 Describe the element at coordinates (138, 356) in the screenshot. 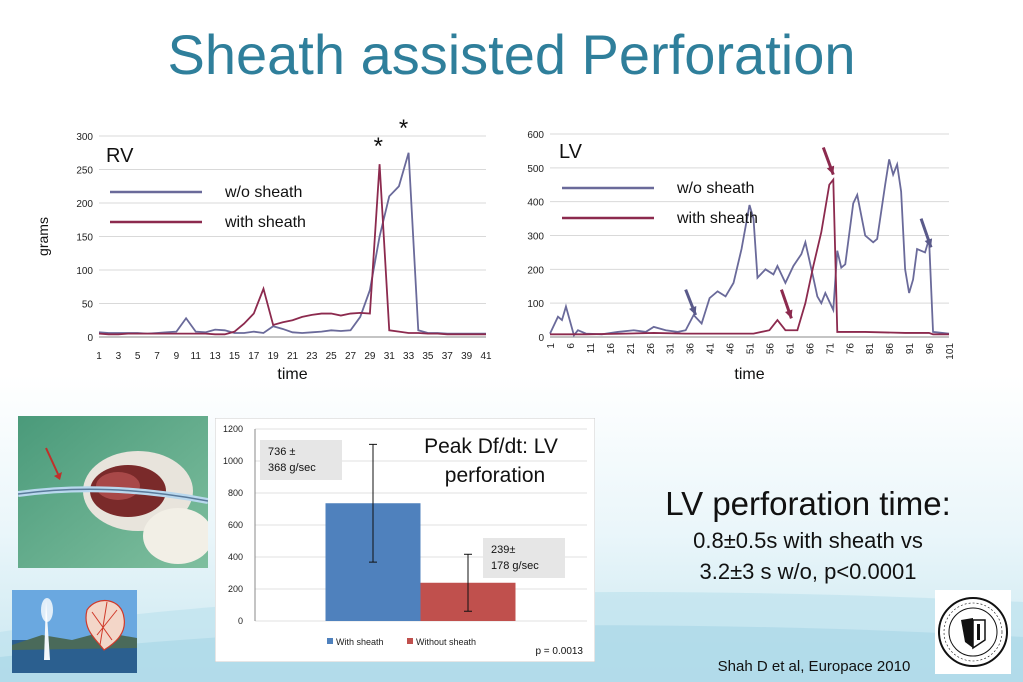

I see `x-tick-label: 5` at that location.